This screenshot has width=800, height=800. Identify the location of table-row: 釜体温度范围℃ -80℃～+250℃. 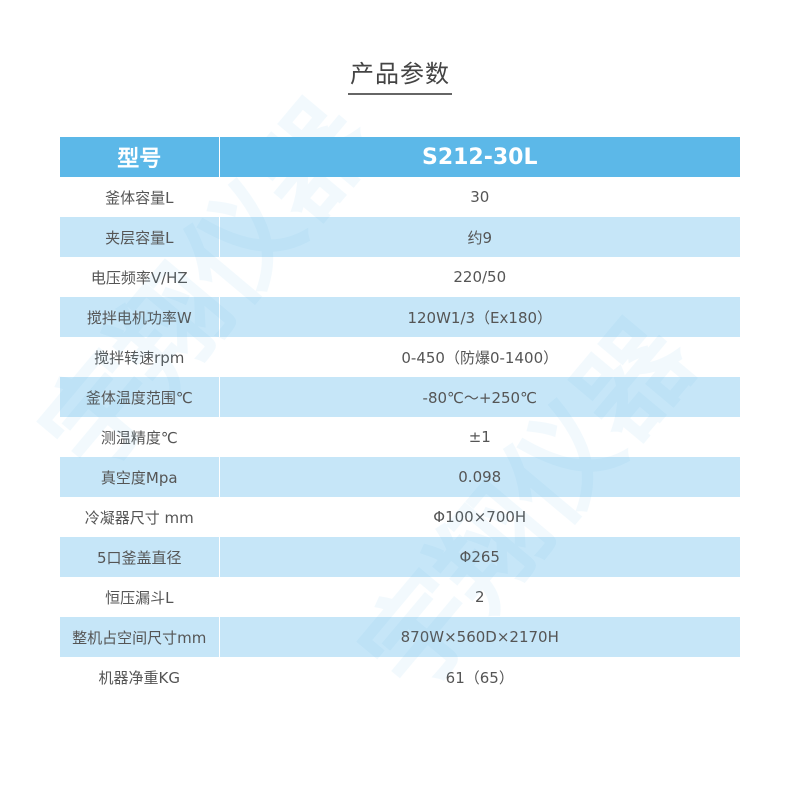
(400, 397).